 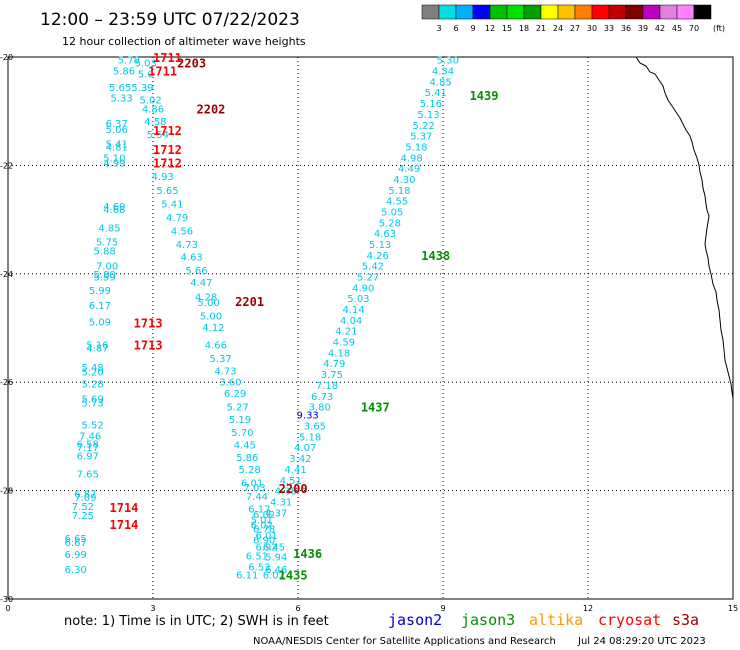 I want to click on pass-time-label: 1435, so click(x=293, y=576).